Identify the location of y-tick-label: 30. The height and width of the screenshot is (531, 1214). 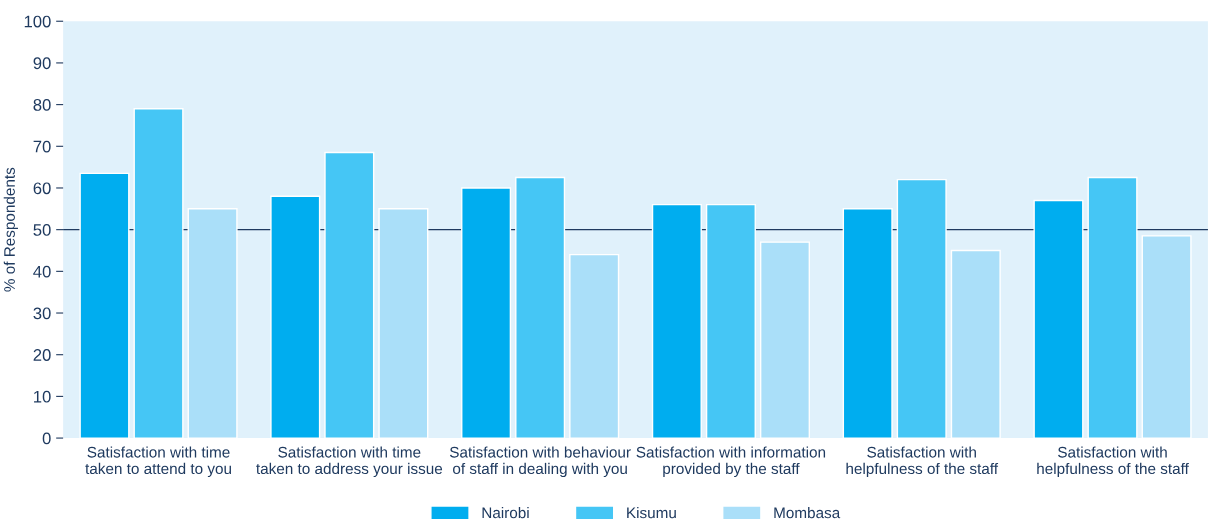
(42, 313).